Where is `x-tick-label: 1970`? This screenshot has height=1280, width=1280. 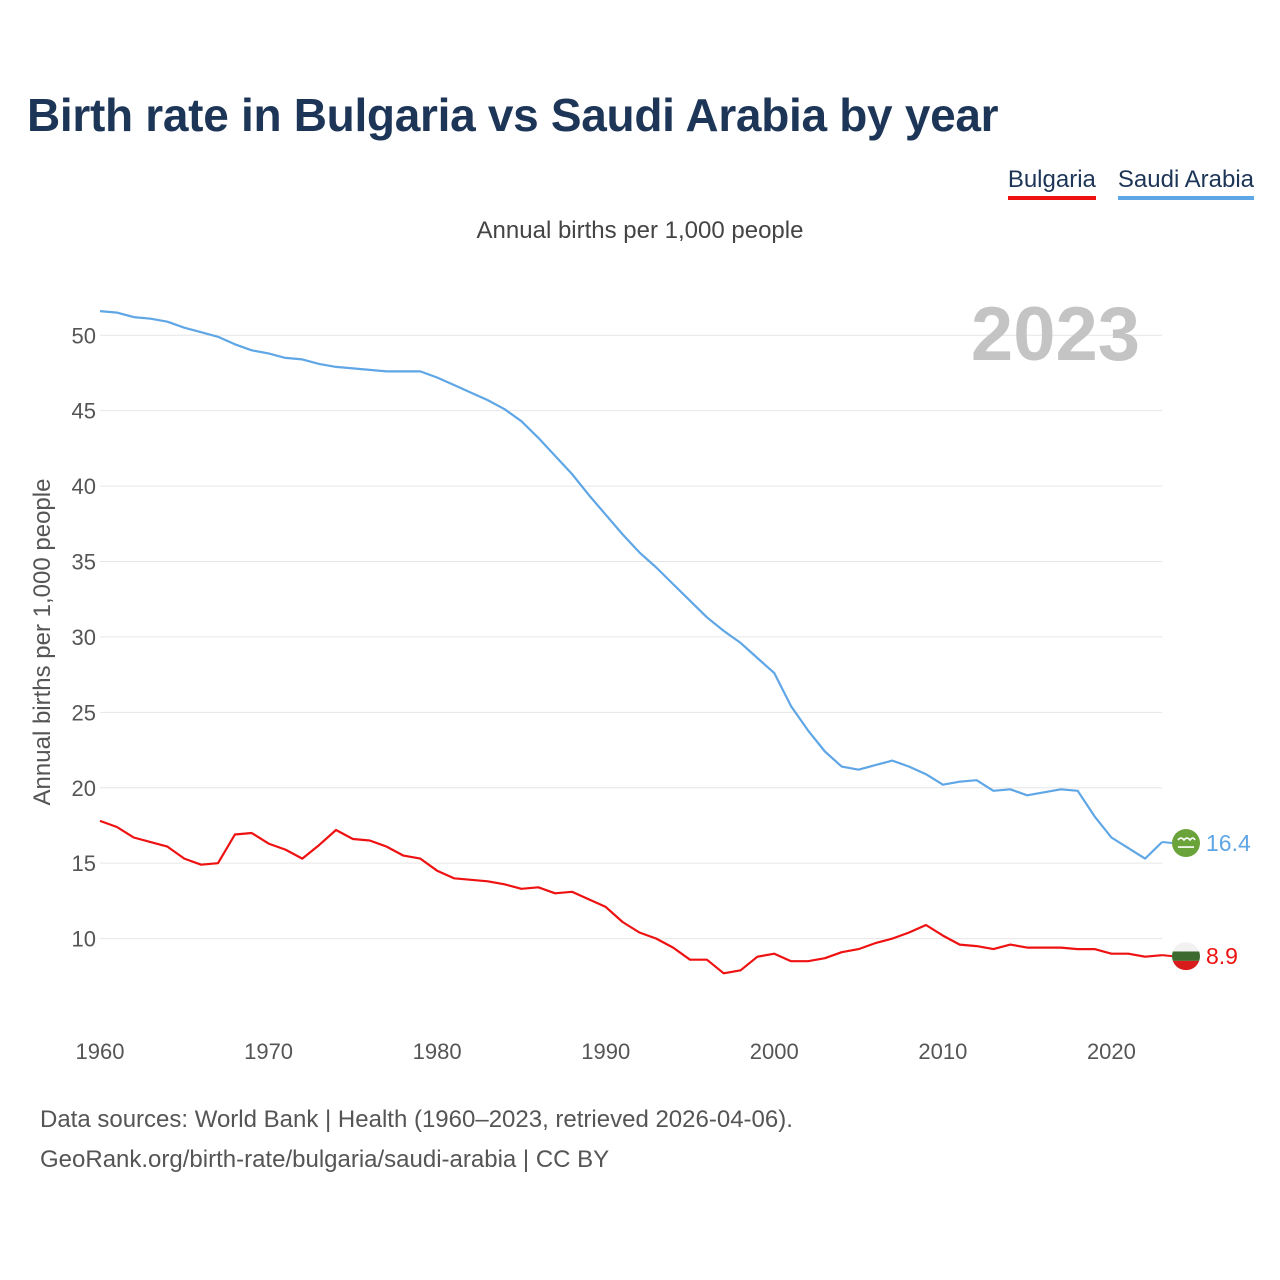
x-tick-label: 1970 is located at coordinates (268, 1051).